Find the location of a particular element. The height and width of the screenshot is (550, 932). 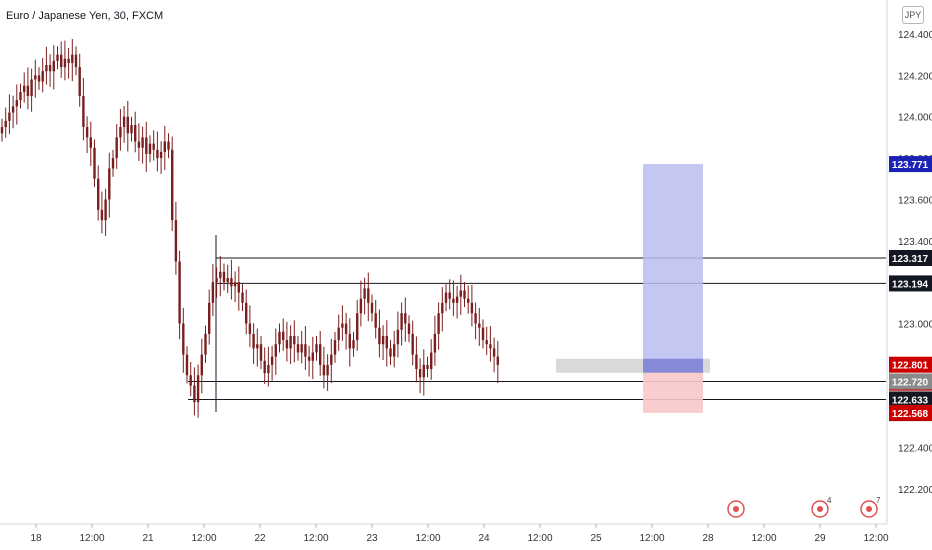

event-marker: 7 is located at coordinates (870, 507).